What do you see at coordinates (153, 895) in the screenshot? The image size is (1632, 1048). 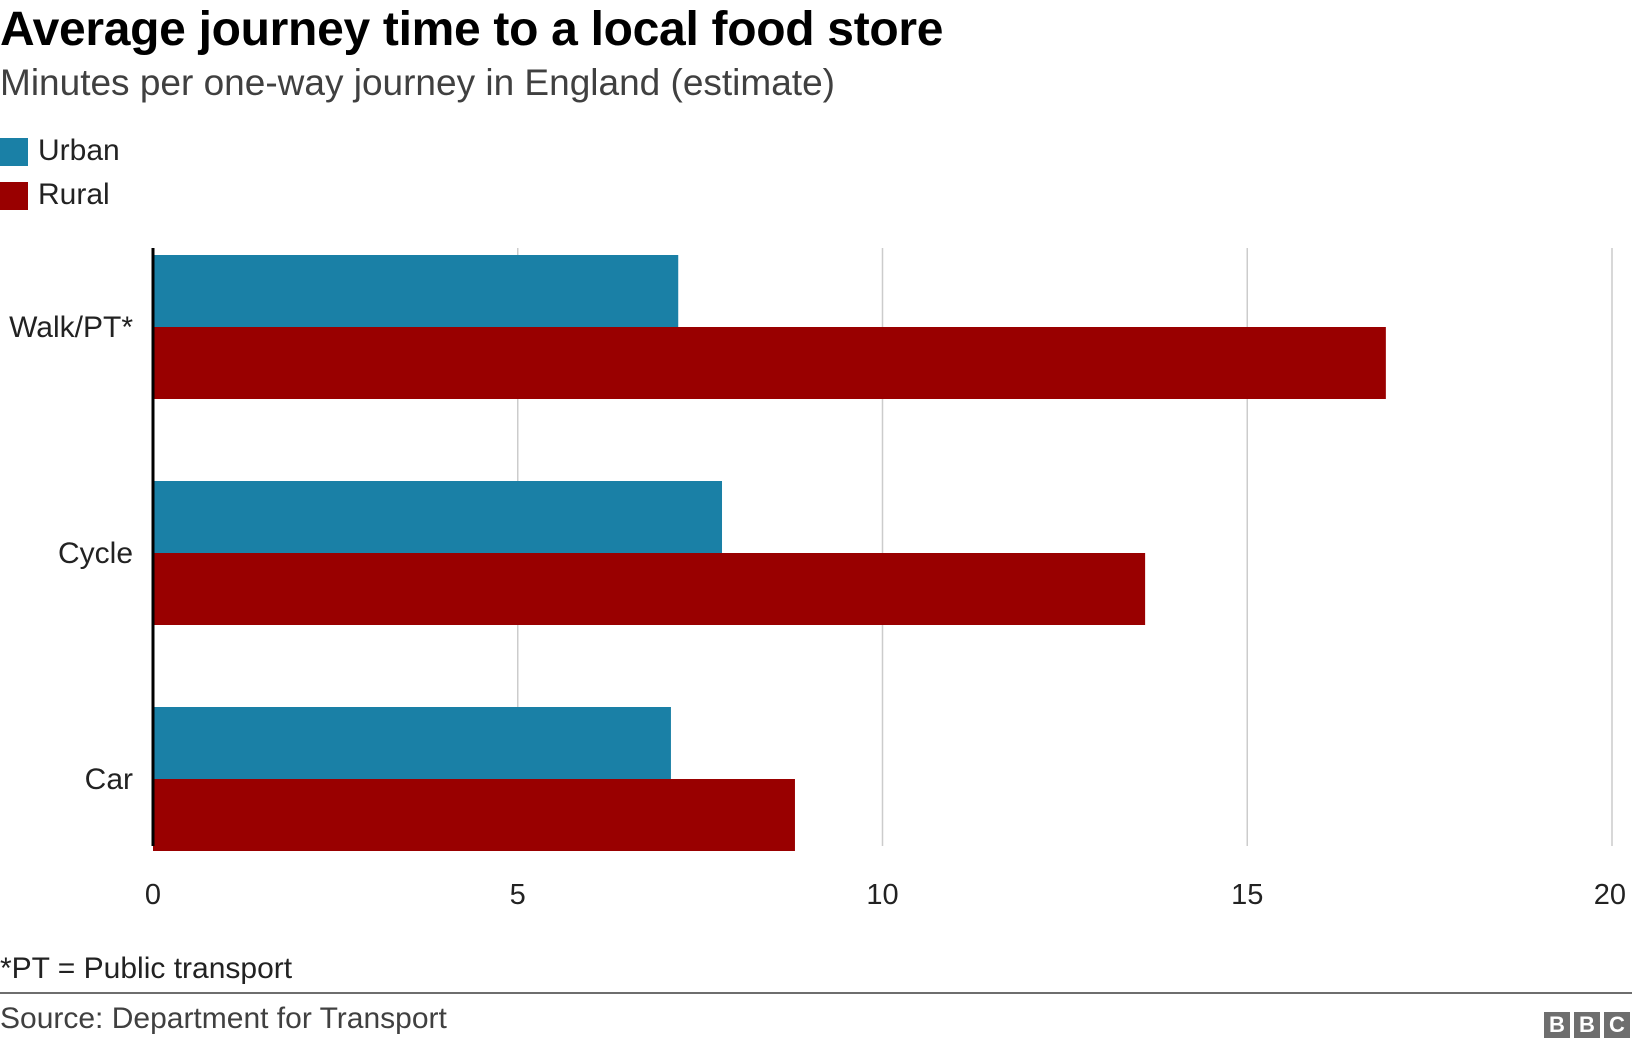 I see `x-tick-label: 0` at bounding box center [153, 895].